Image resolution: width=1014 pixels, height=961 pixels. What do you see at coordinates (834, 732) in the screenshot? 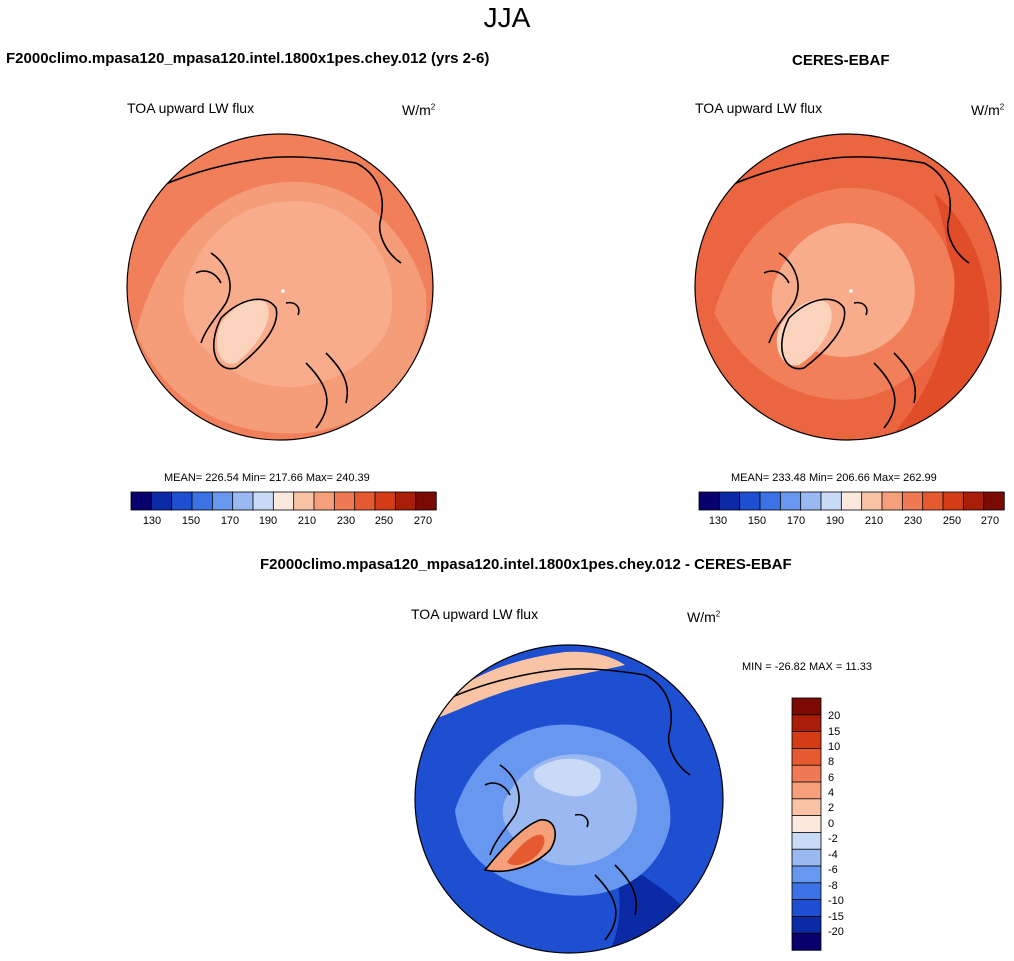
I see `diff-tick-15: 15` at bounding box center [834, 732].